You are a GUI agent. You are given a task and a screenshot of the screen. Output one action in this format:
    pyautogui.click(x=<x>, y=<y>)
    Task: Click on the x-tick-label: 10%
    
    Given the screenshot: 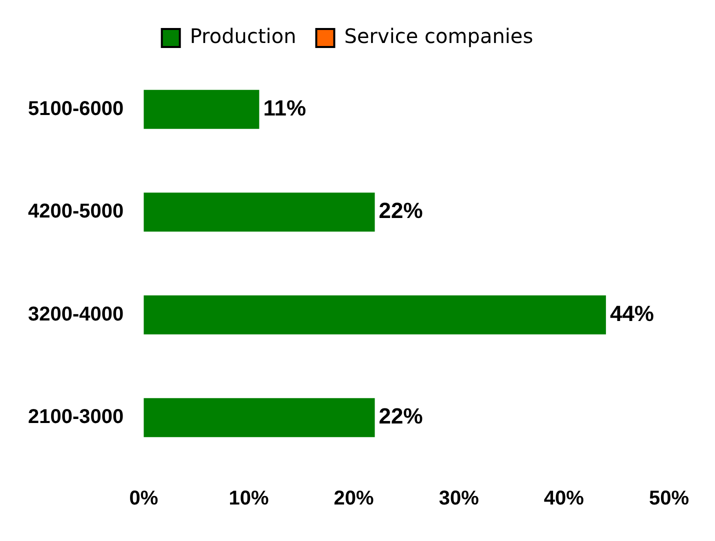 What is the action you would take?
    pyautogui.click(x=248, y=499)
    